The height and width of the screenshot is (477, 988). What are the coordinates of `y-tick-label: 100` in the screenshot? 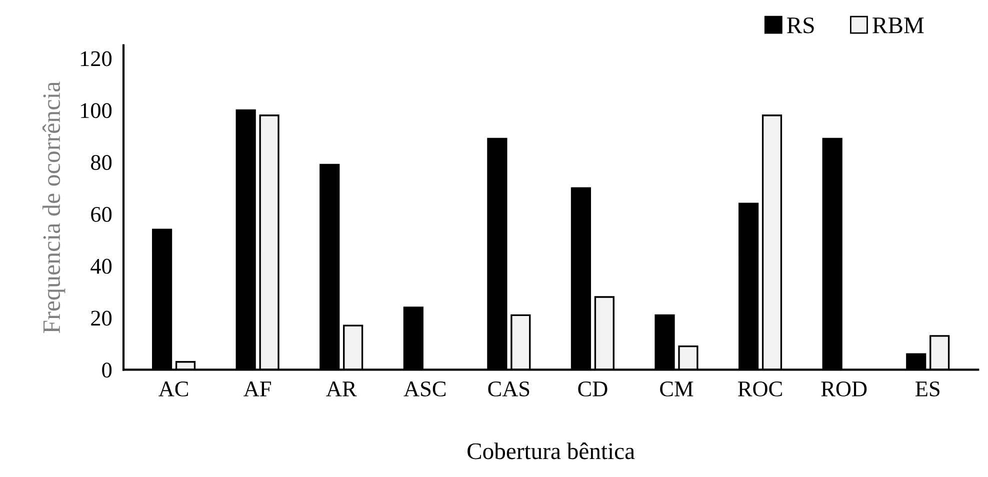 It's located at (96, 110).